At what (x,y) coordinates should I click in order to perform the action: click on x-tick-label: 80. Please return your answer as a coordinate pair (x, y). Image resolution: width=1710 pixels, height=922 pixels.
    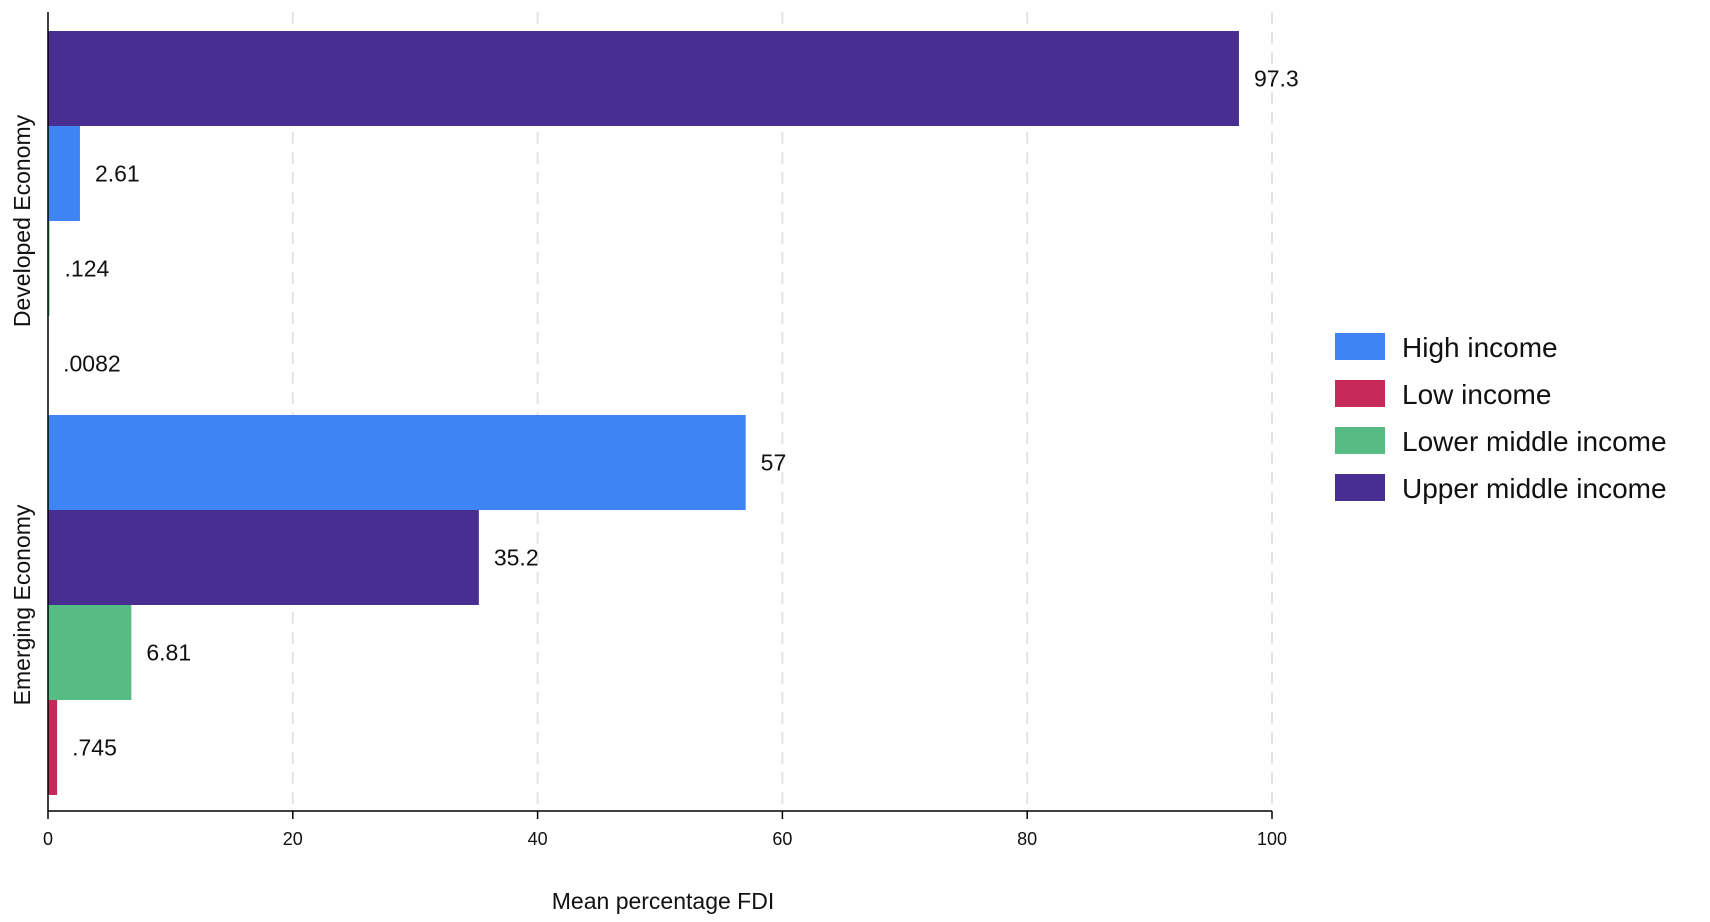
    Looking at the image, I should click on (1027, 839).